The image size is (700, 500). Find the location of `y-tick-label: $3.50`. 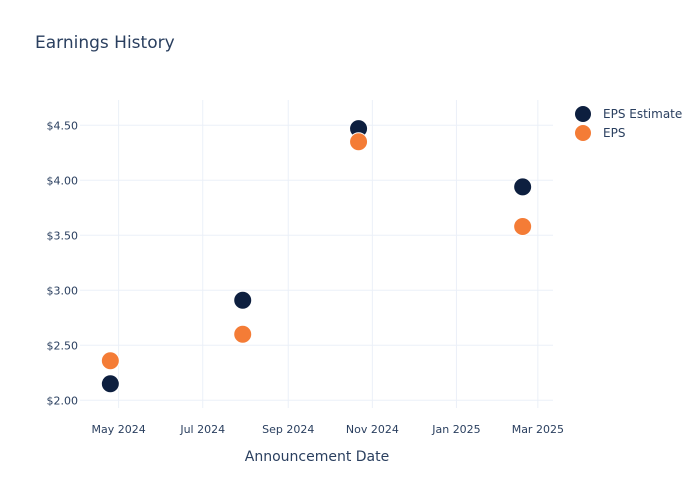

y-tick-label: $3.50 is located at coordinates (63, 235).